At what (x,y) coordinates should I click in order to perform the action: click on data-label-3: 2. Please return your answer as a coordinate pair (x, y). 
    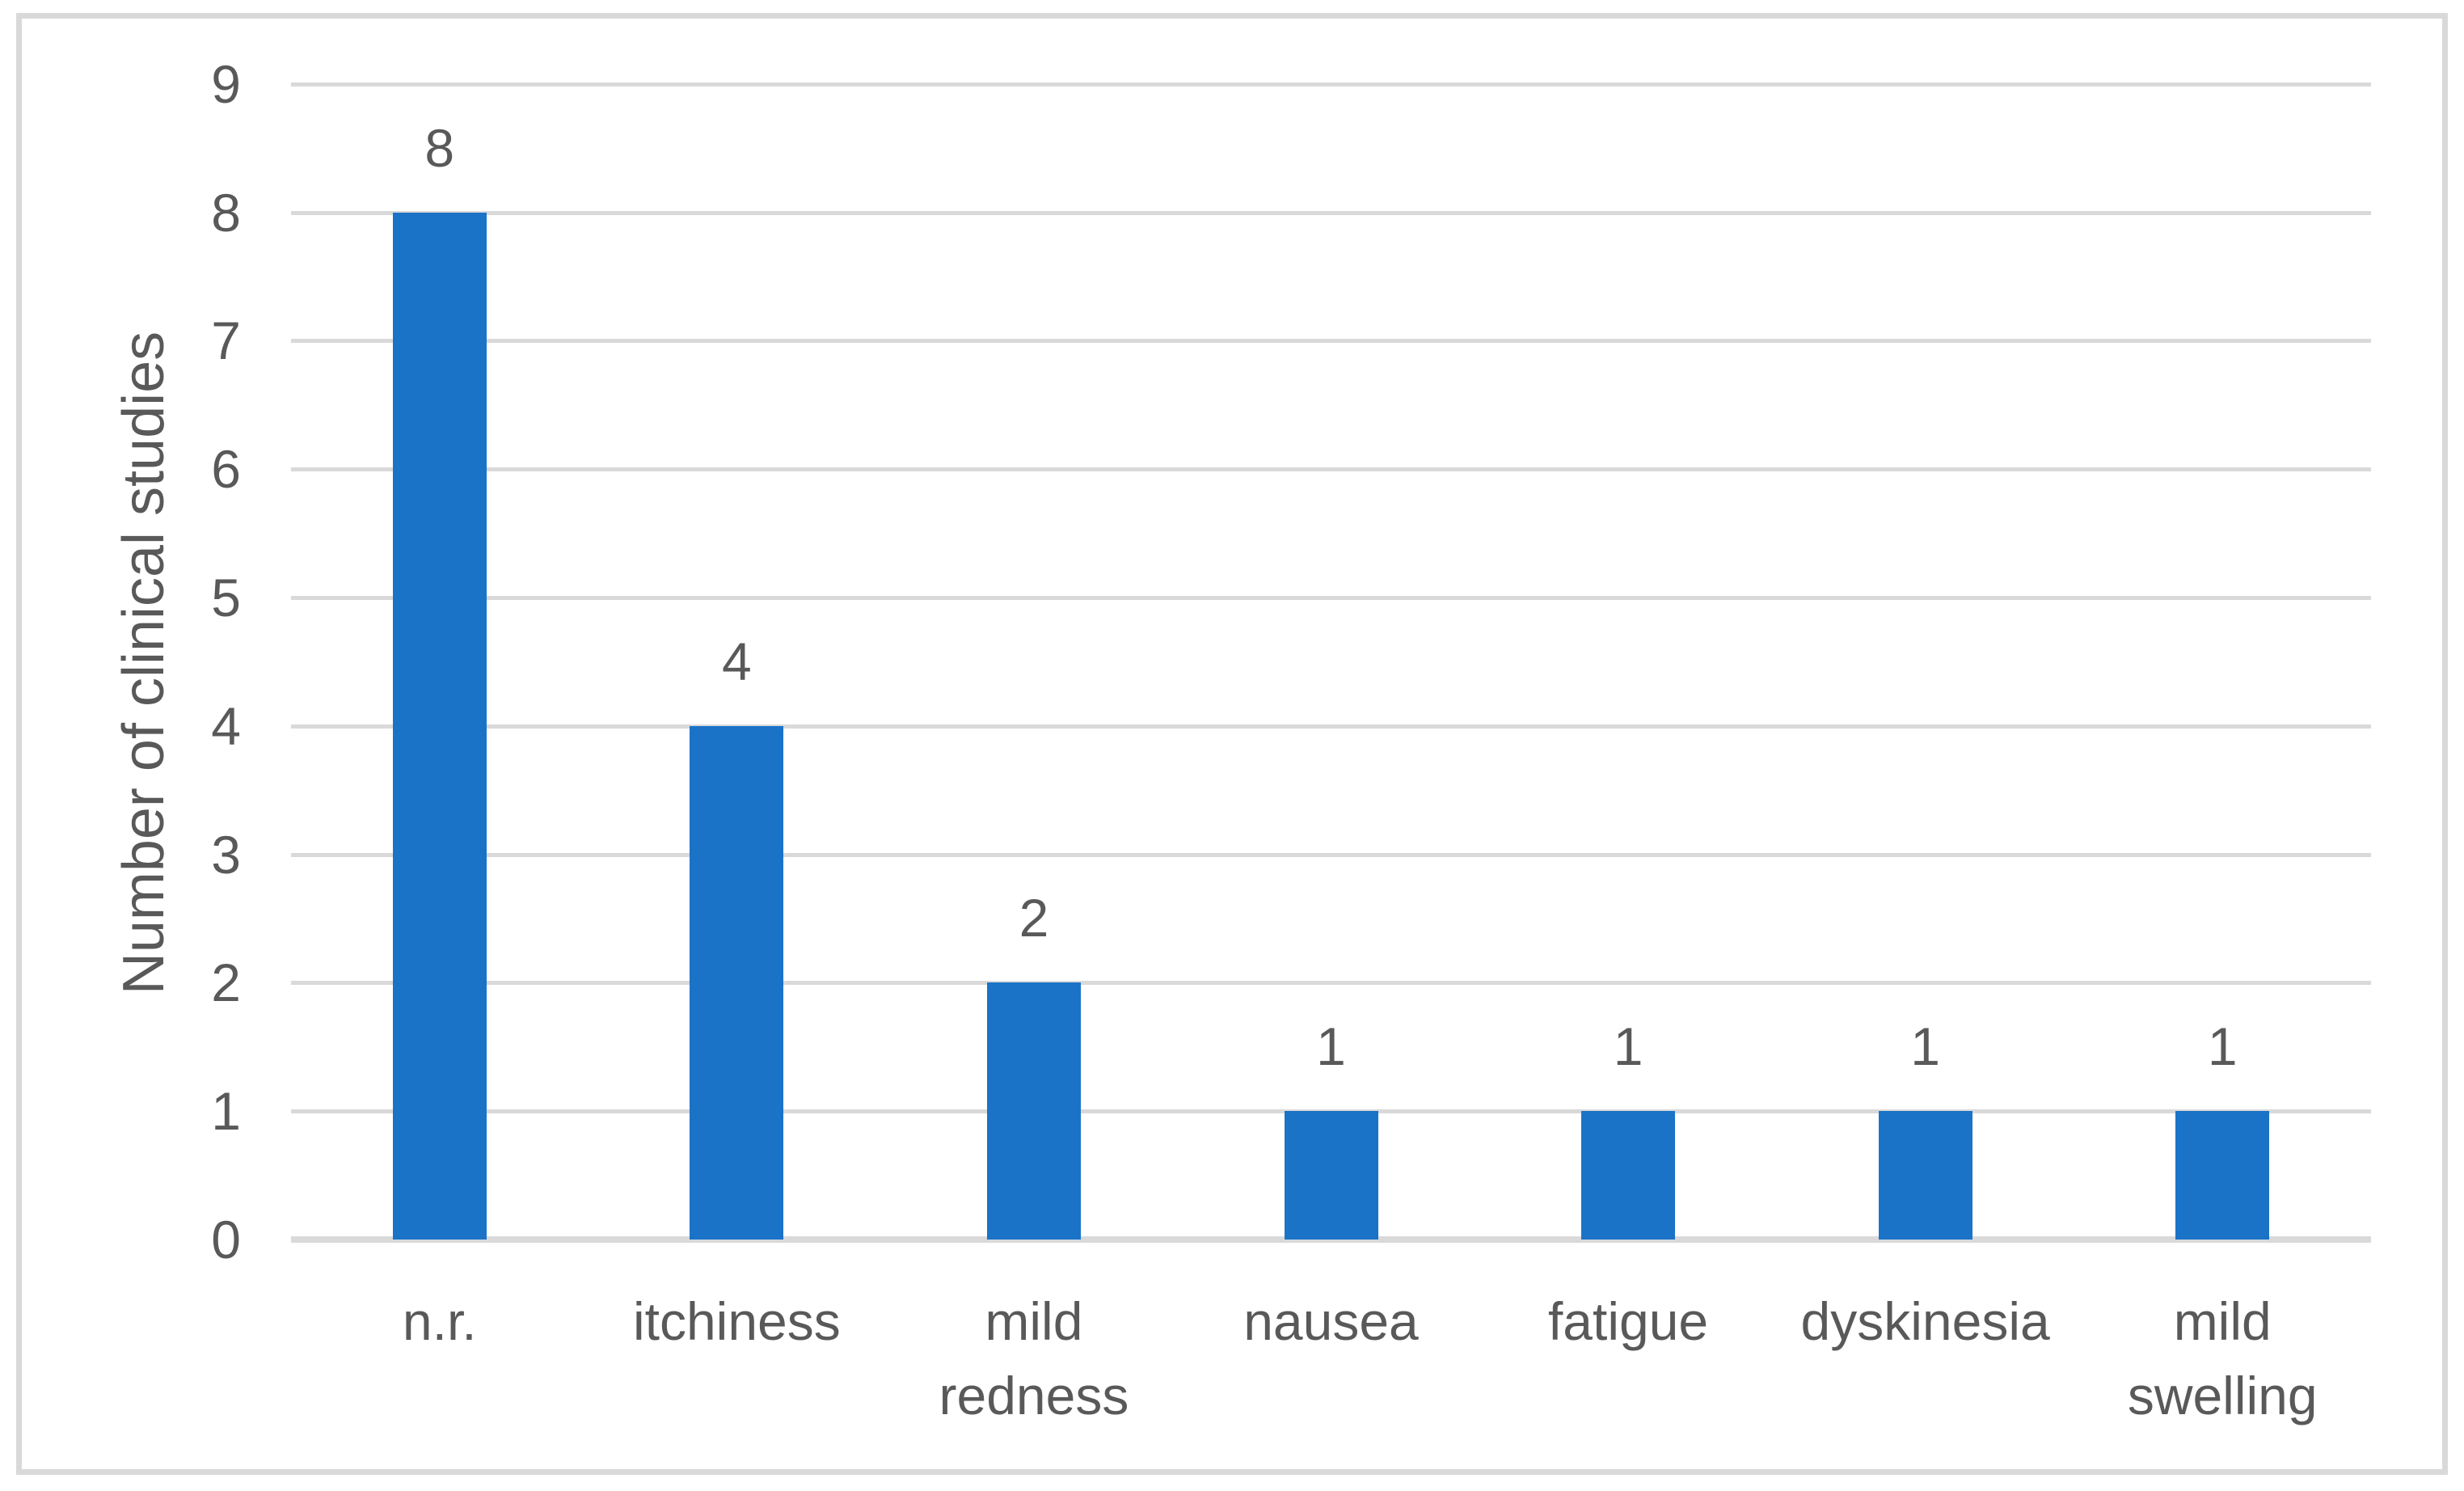
    Looking at the image, I should click on (1034, 918).